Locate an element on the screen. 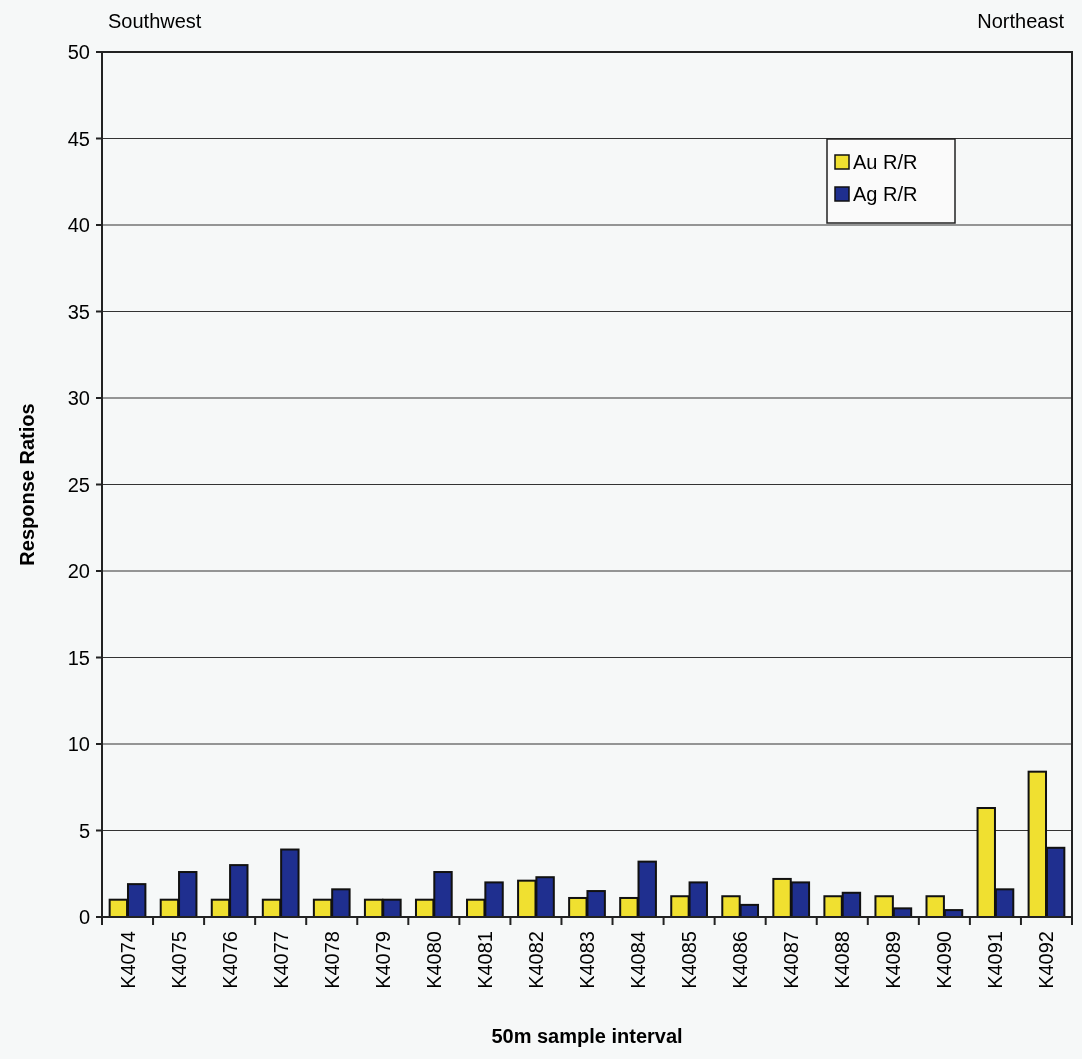  x-tick-label: K4081 is located at coordinates (484, 960).